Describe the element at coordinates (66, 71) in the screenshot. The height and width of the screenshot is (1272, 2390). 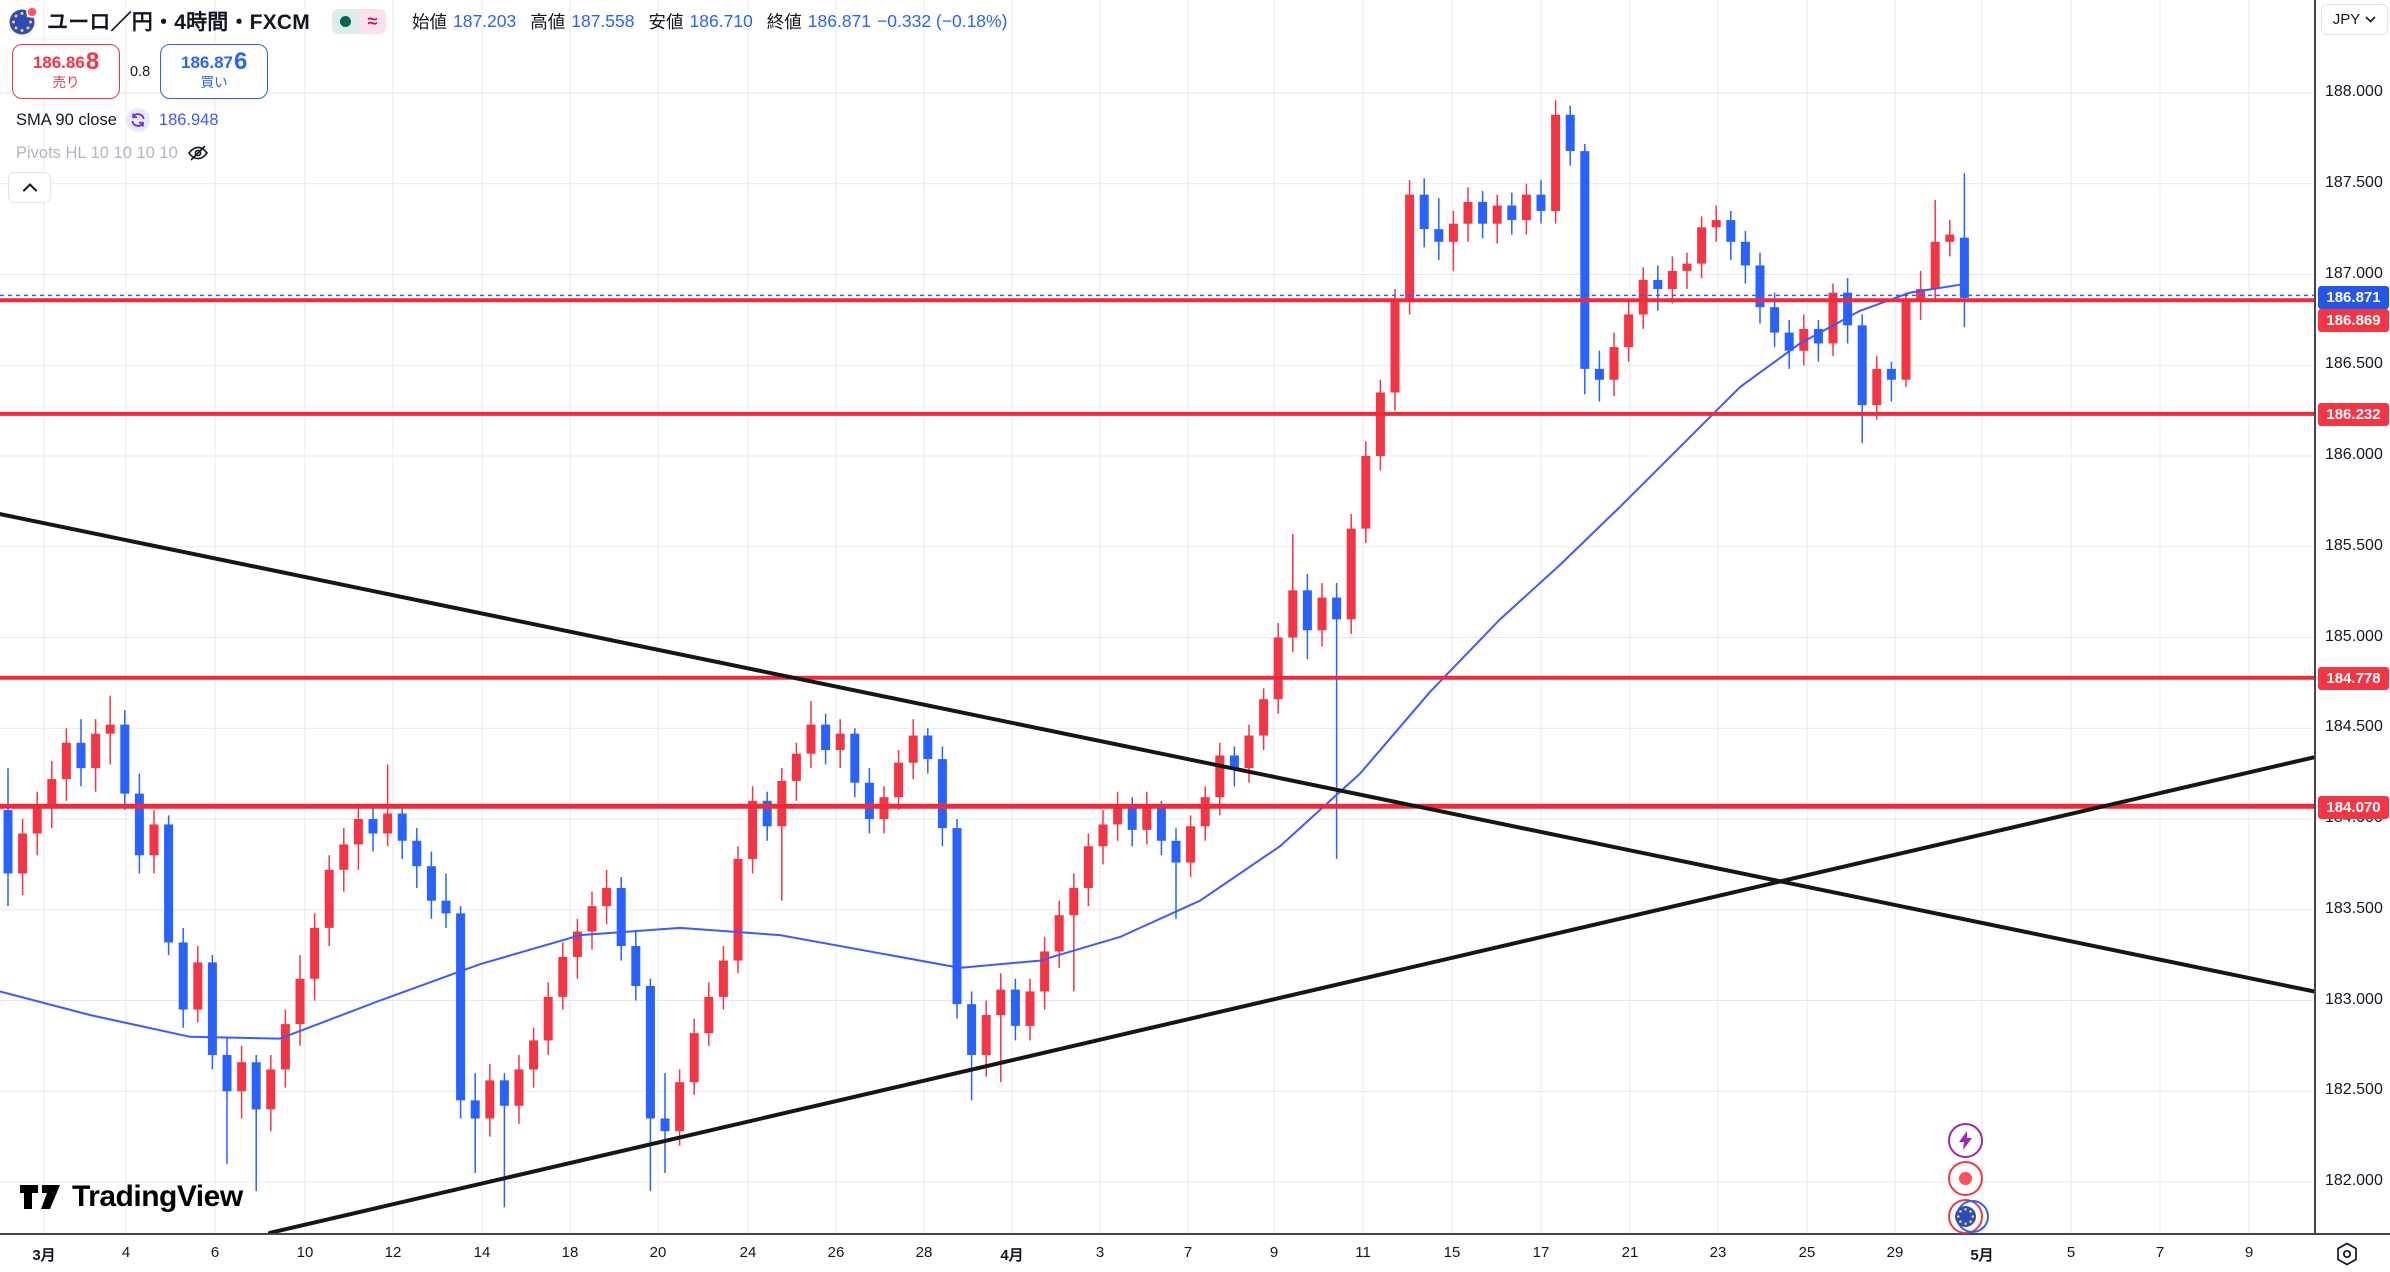
I see `sell-button: 186.86 8 売り` at that location.